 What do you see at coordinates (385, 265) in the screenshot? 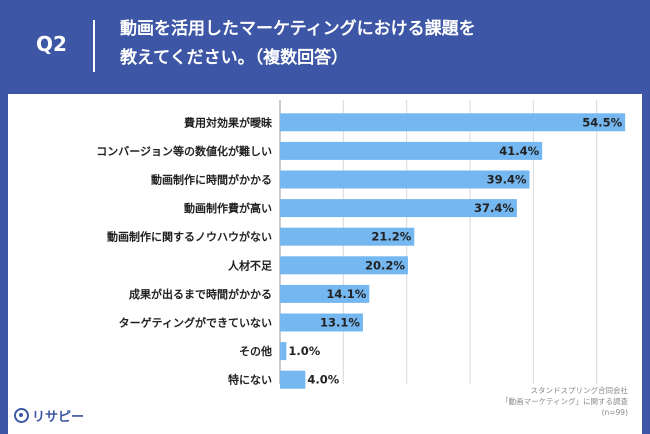
I see `value-label: 20.2%` at bounding box center [385, 265].